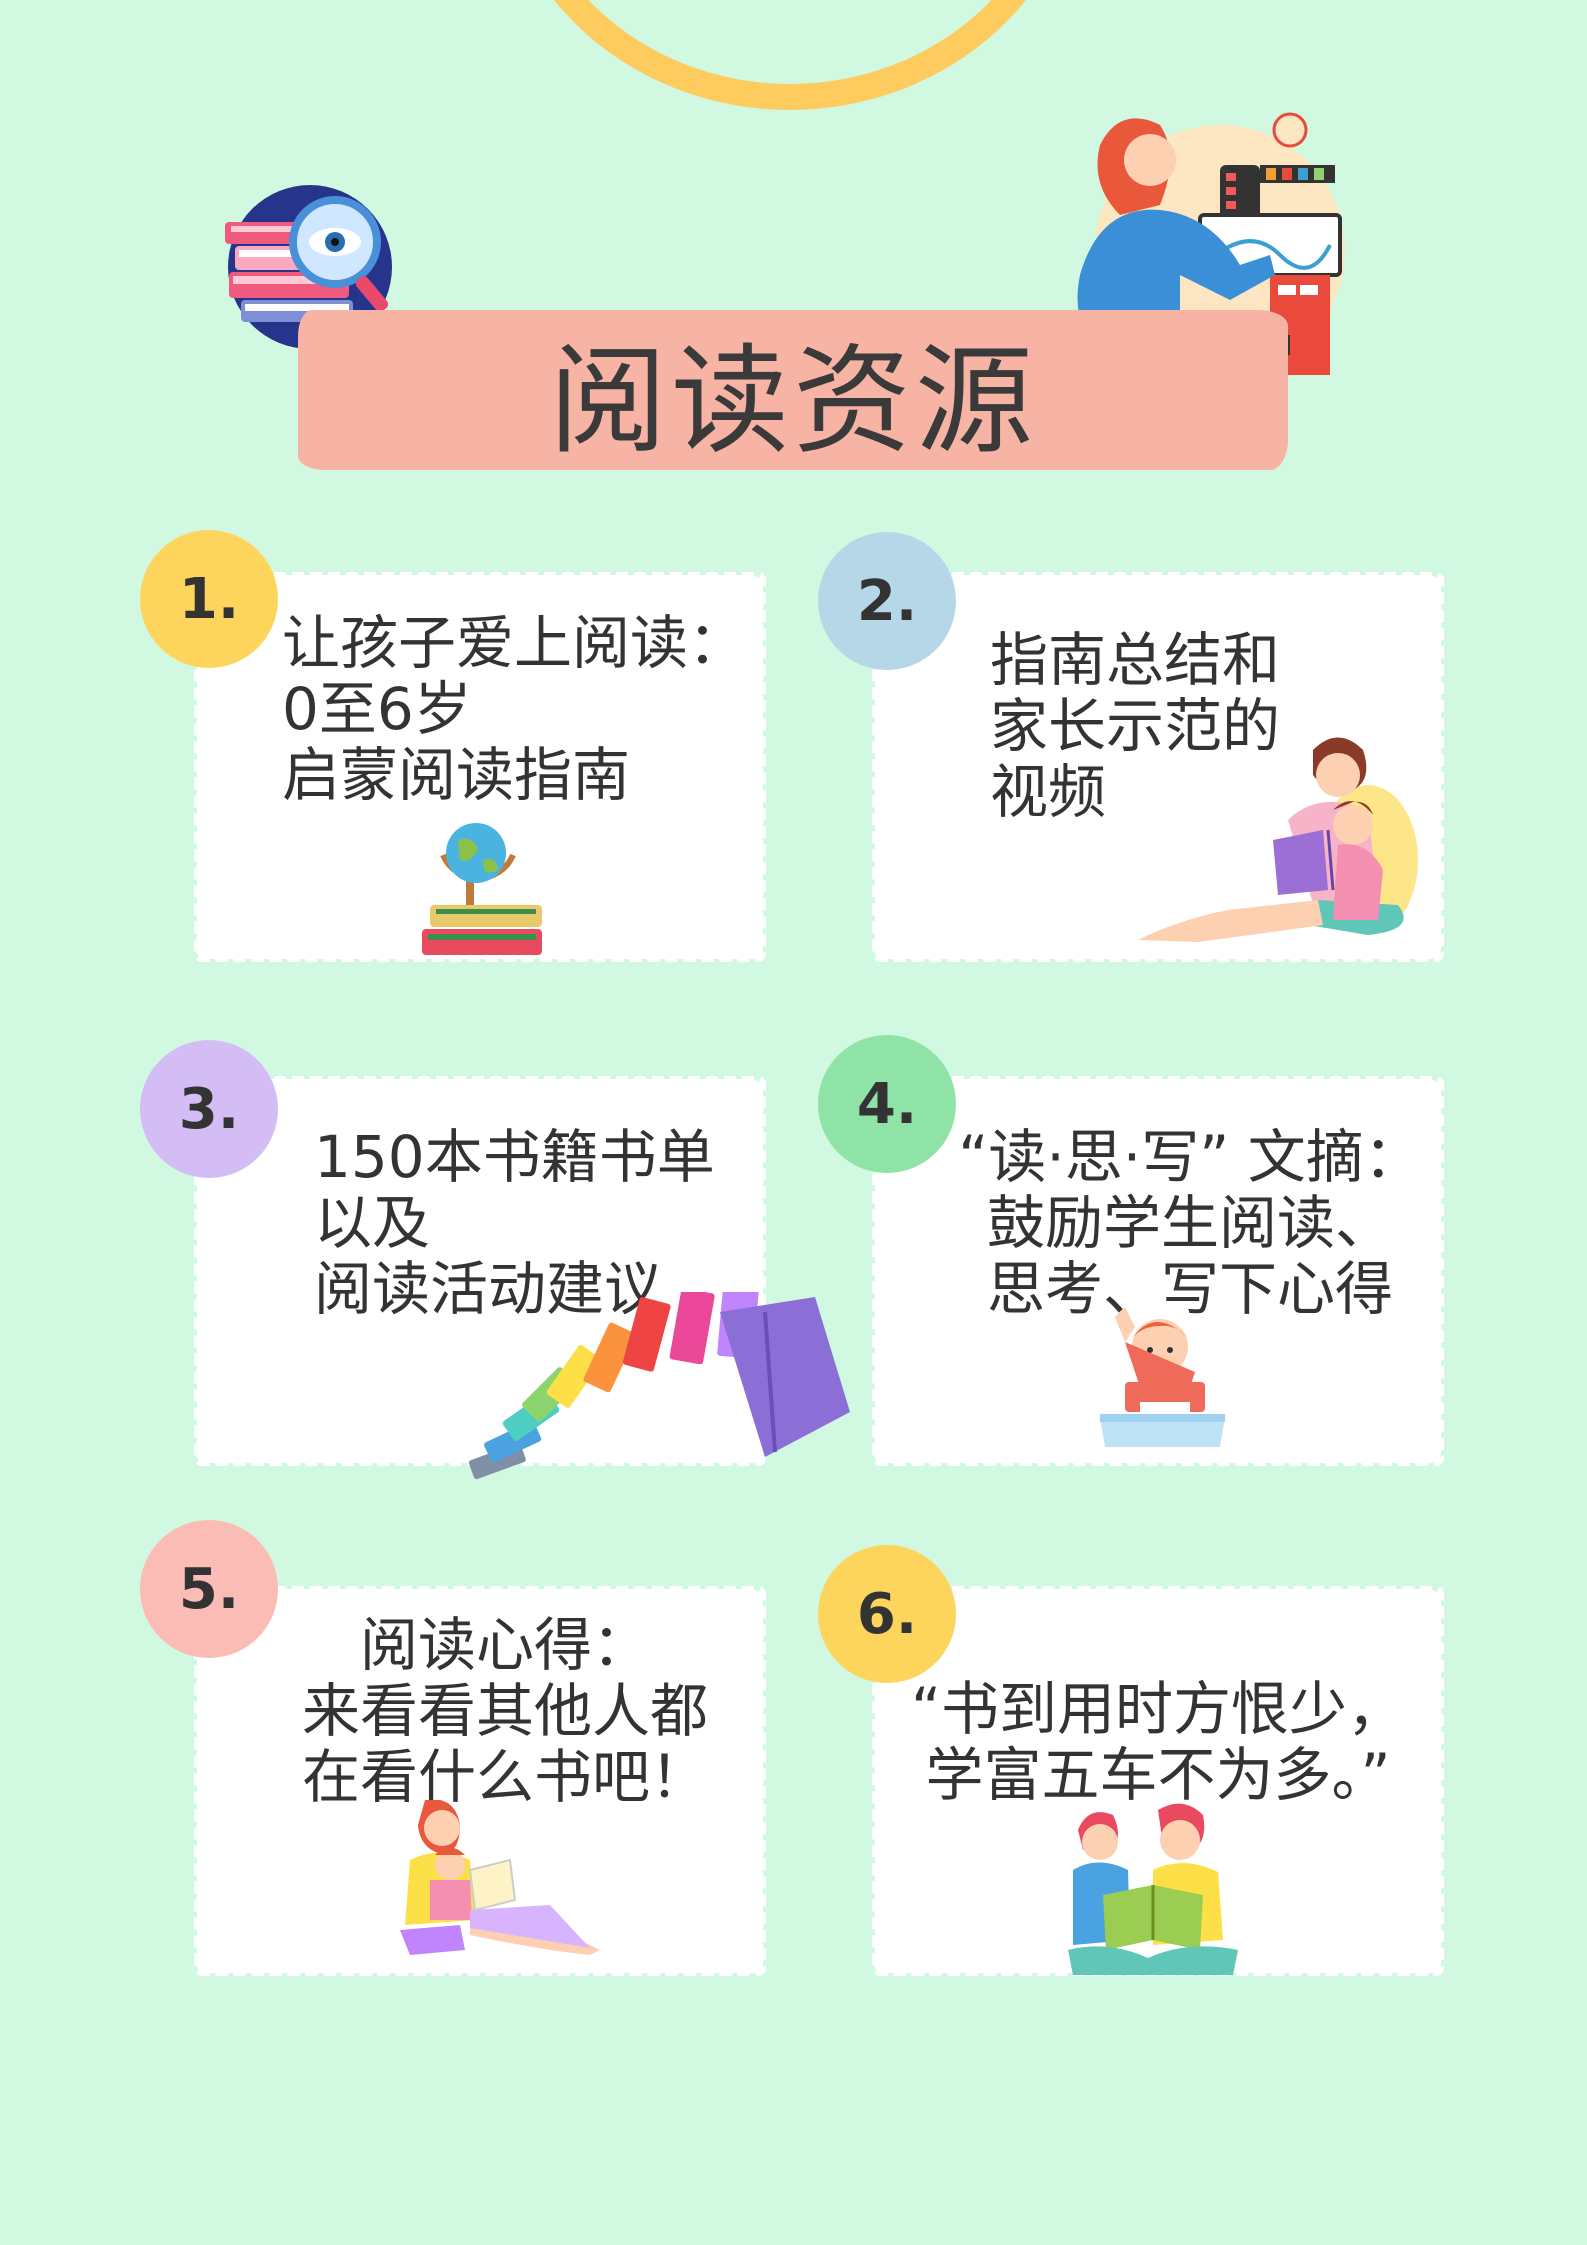 This screenshot has height=2245, width=1587. I want to click on card-number-badge-3: 3., so click(209, 1109).